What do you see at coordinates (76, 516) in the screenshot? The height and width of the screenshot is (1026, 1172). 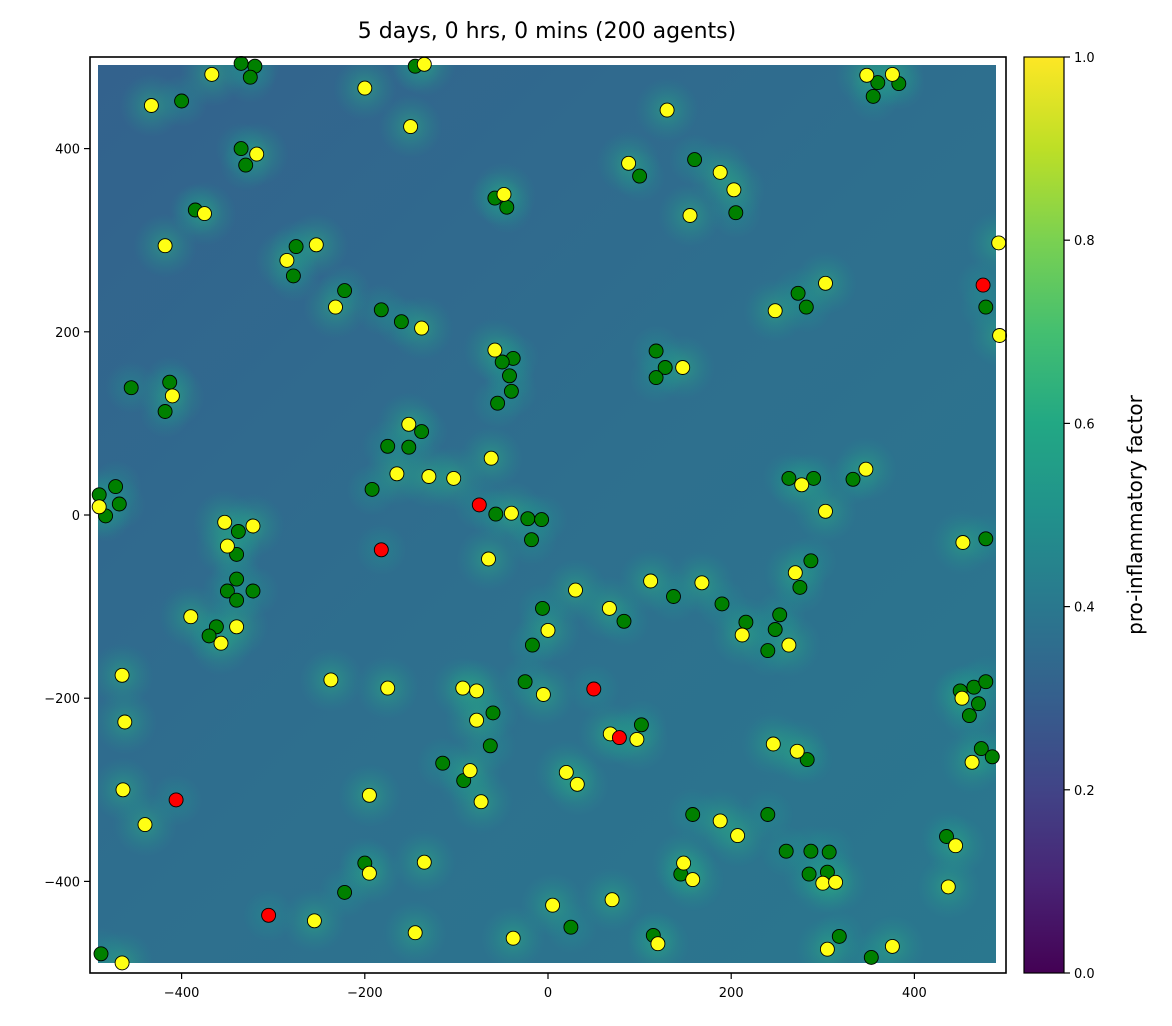 I see `y-tick-label: 0` at bounding box center [76, 516].